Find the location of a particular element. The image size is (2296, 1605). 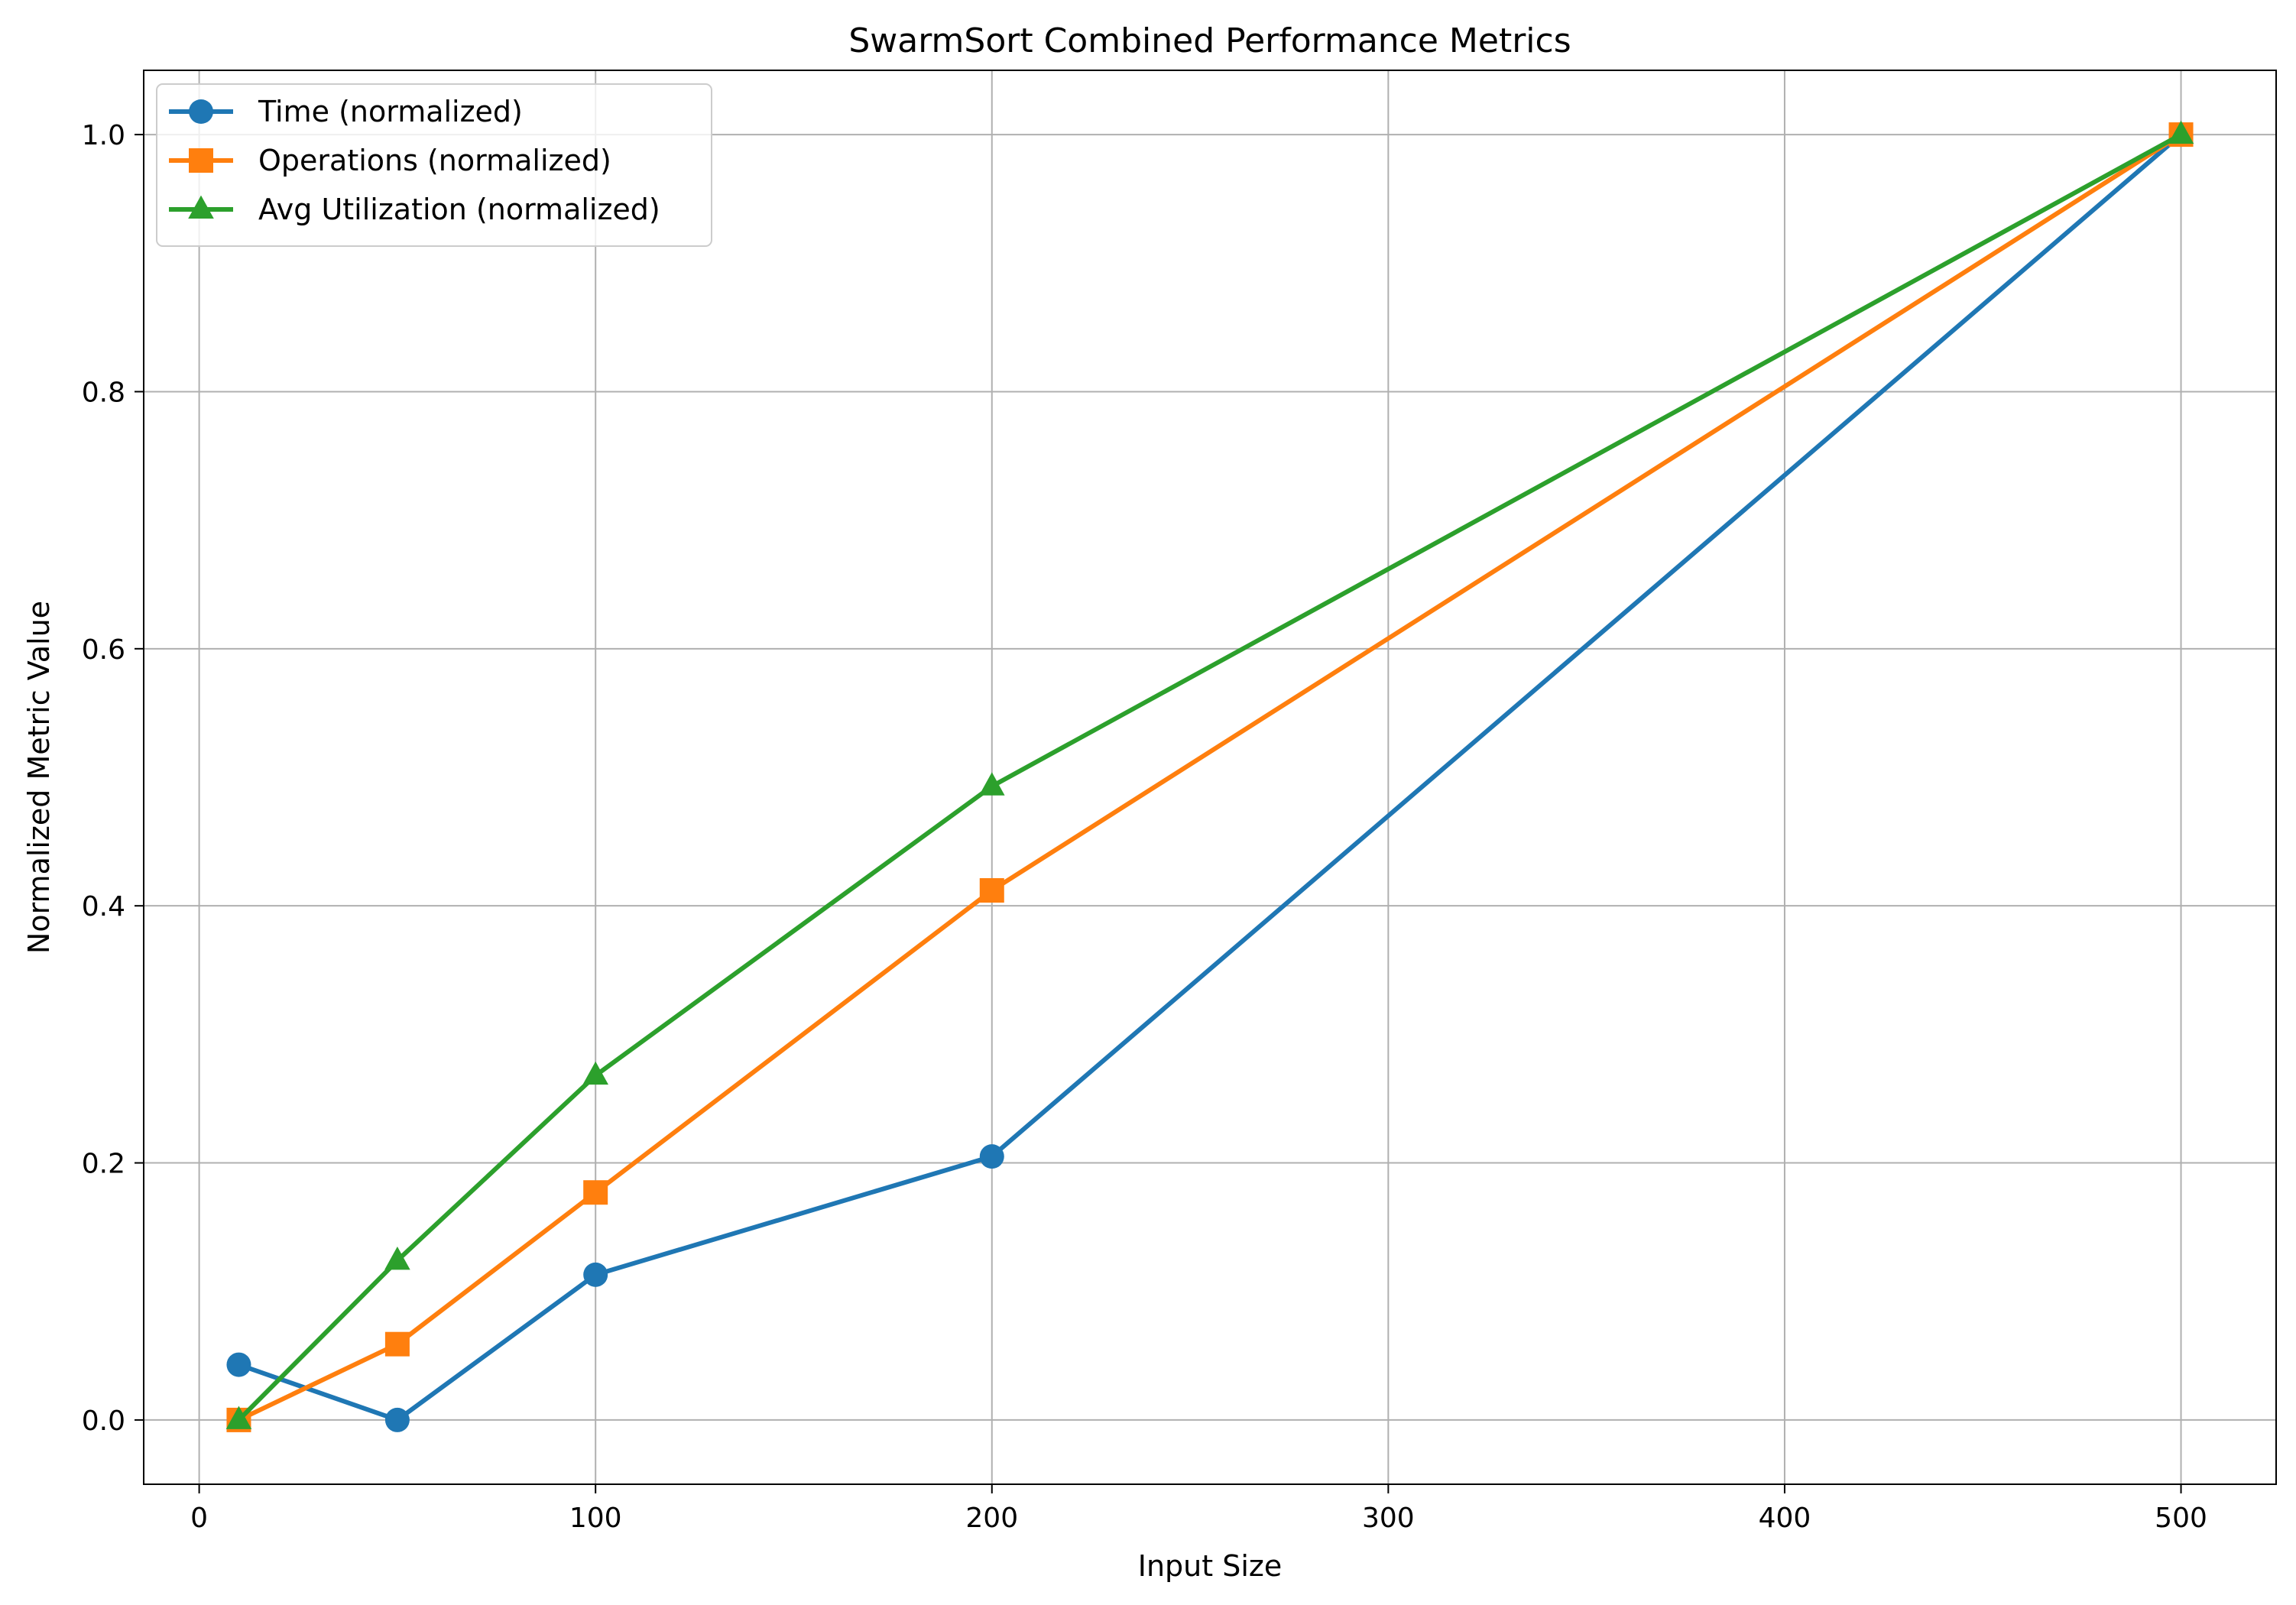

y-tick-label: 0.8 is located at coordinates (103, 392).